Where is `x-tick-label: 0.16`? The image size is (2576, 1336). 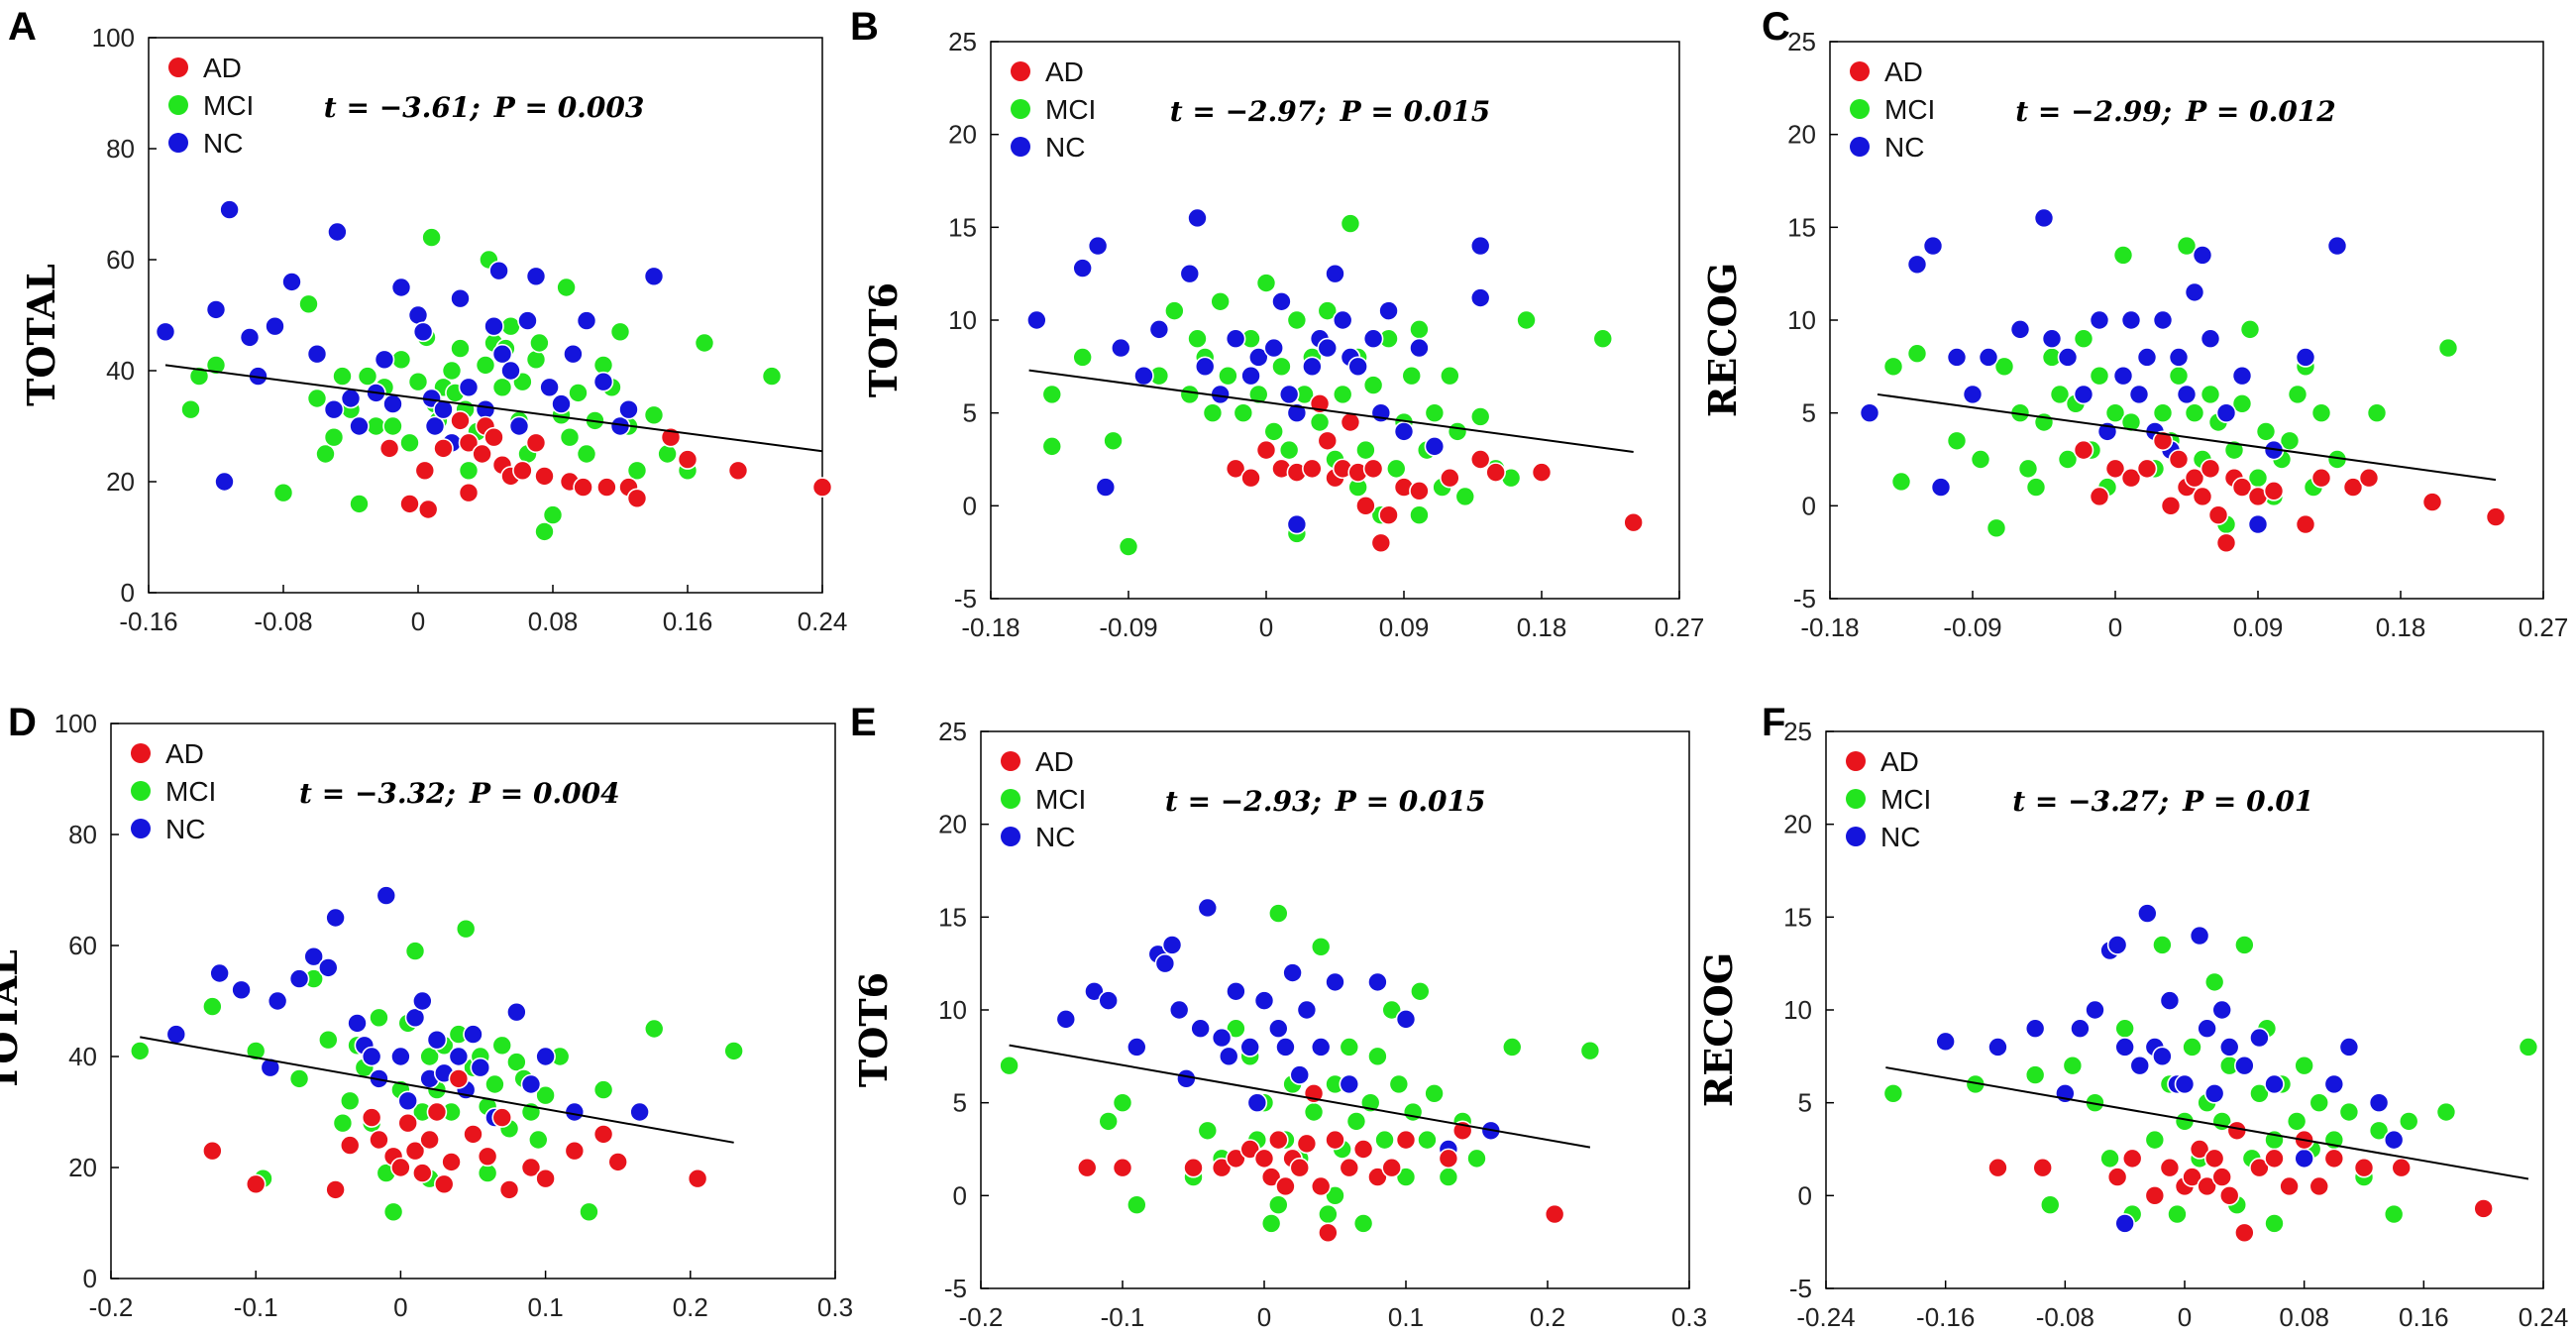 x-tick-label: 0.16 is located at coordinates (2424, 1317).